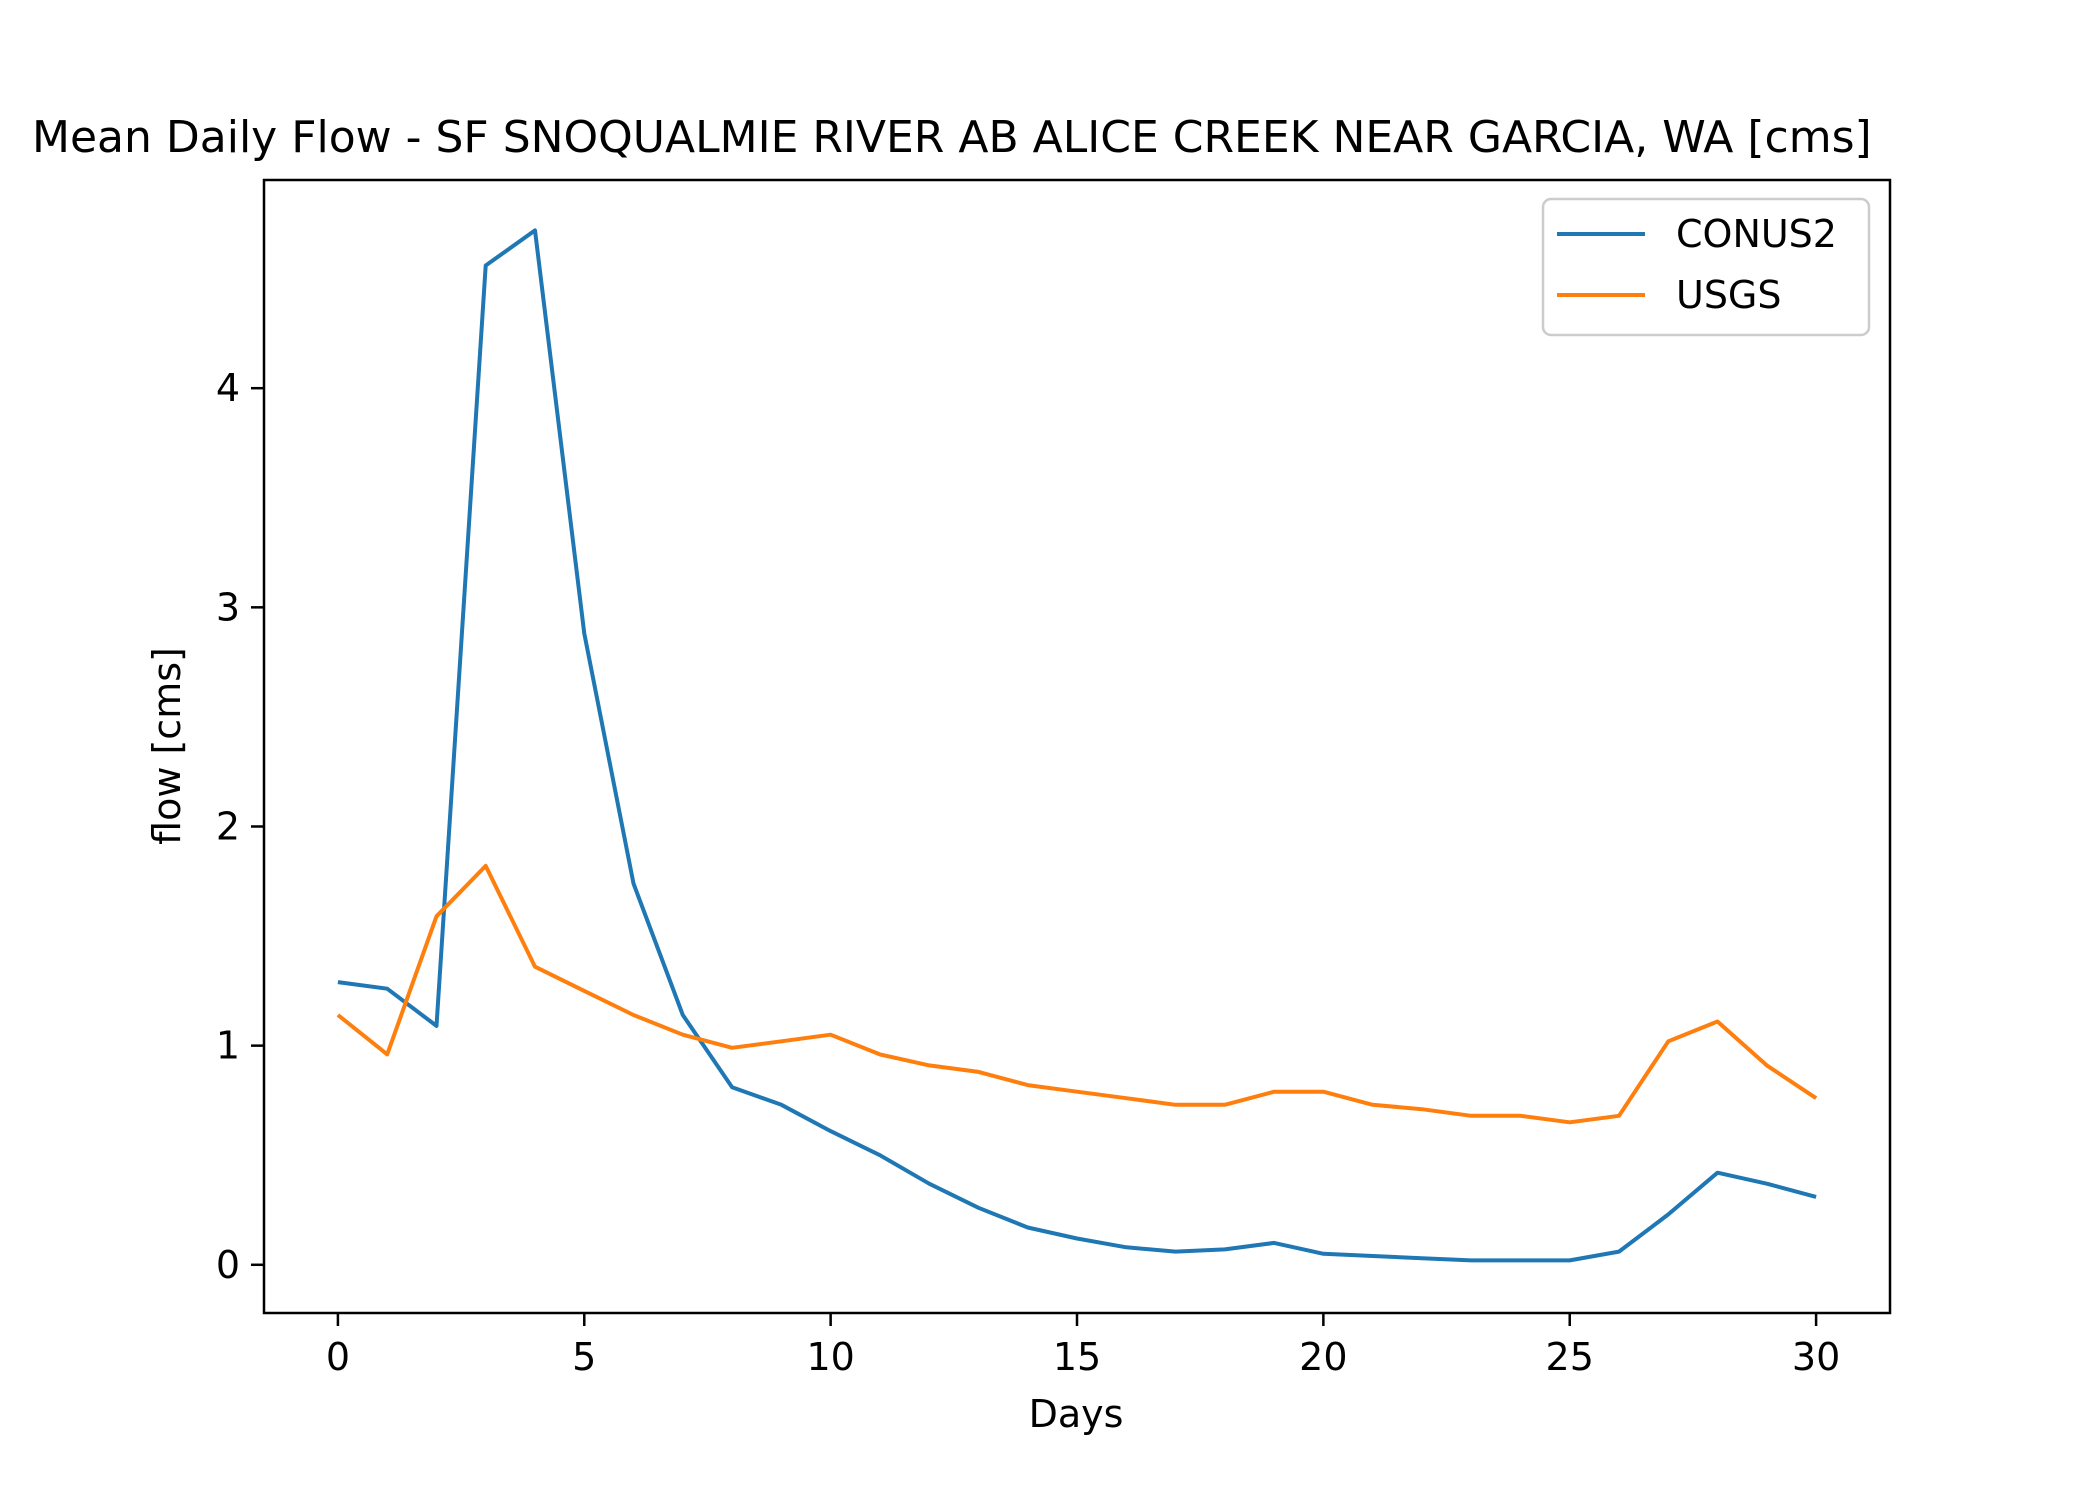 The height and width of the screenshot is (1500, 2100). I want to click on y-tick-label: 4, so click(228, 388).